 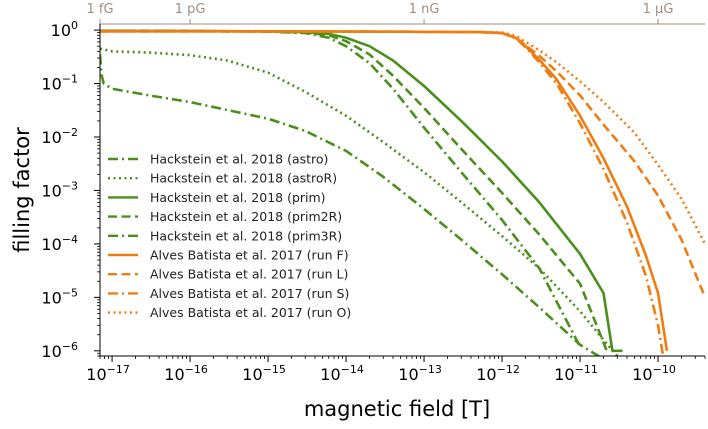 I want to click on x-tick-label: 10−15, so click(x=264, y=373).